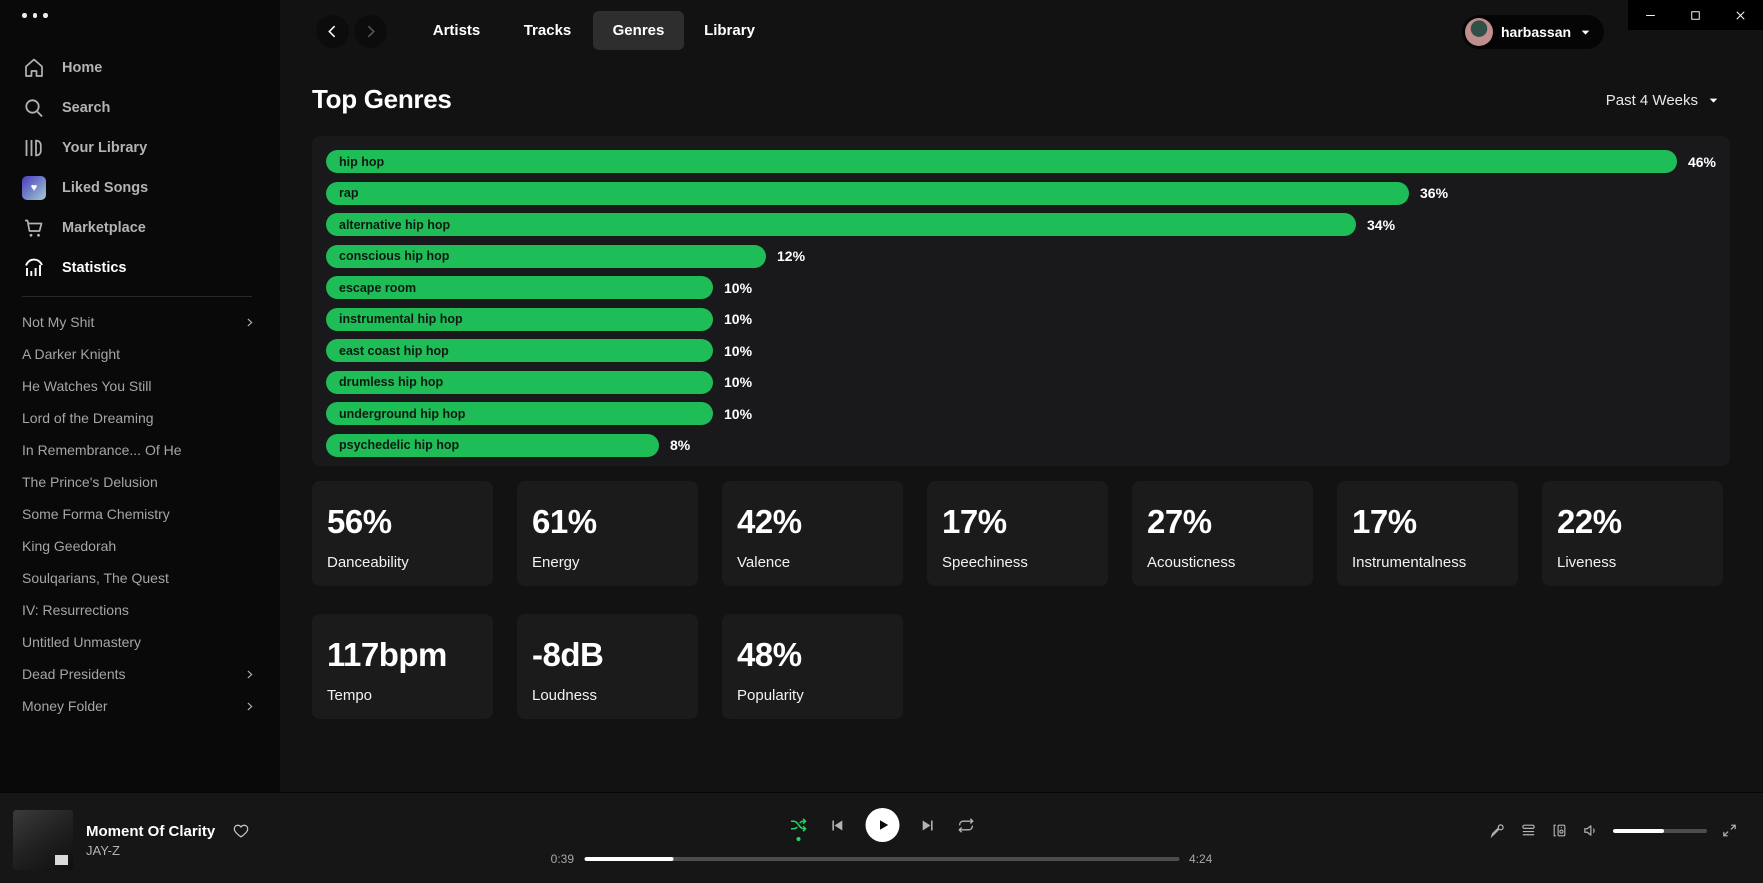 This screenshot has width=1763, height=883. What do you see at coordinates (140, 642) in the screenshot?
I see `playlist-item-untitled-unmastery: Untitled Unmastery` at bounding box center [140, 642].